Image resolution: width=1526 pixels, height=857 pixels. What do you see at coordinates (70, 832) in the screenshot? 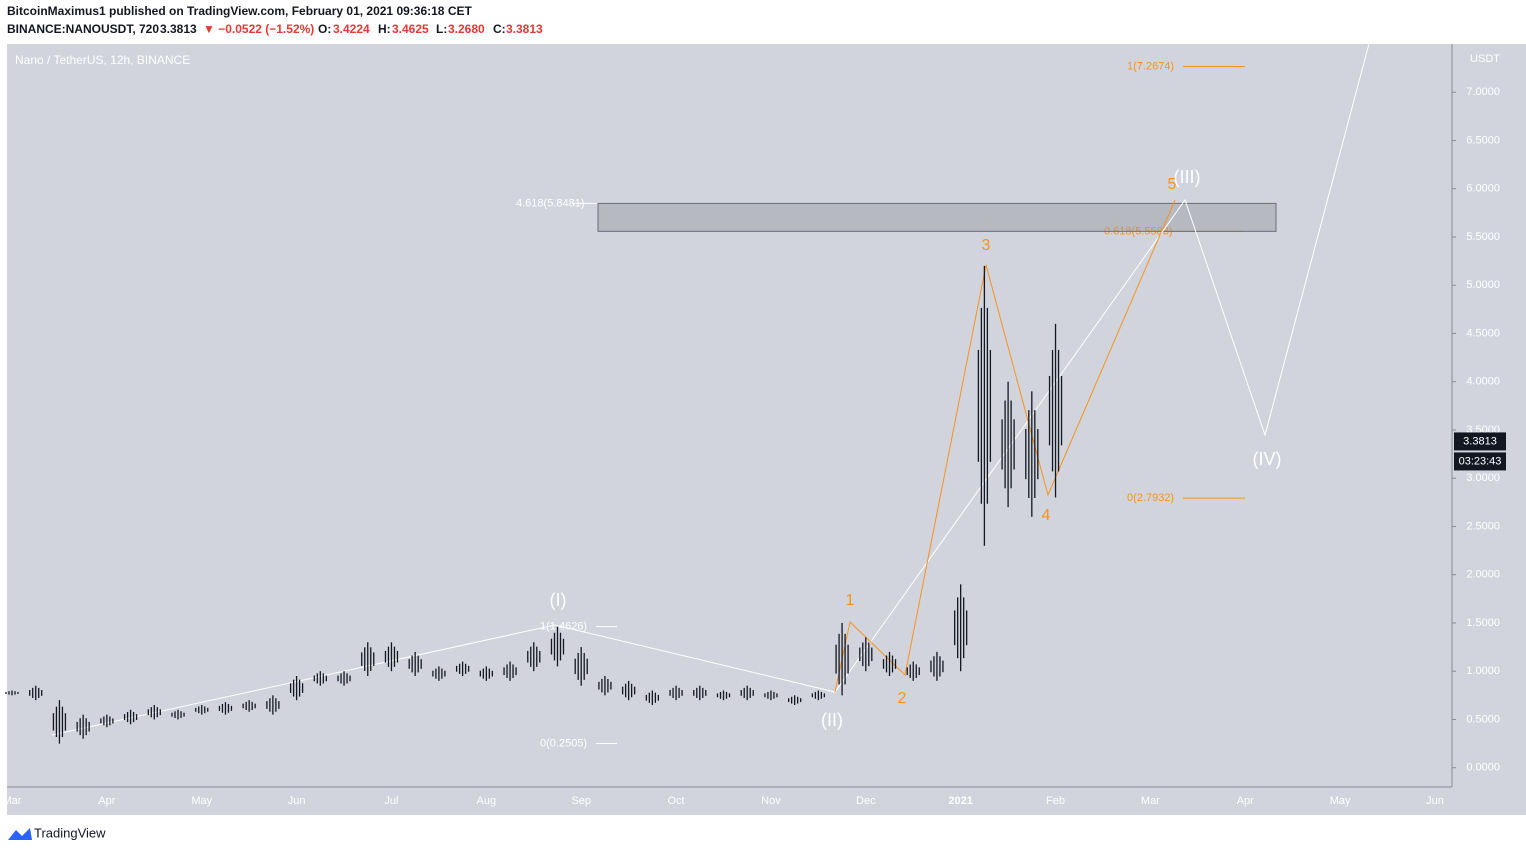
I see `brand: TradingView` at bounding box center [70, 832].